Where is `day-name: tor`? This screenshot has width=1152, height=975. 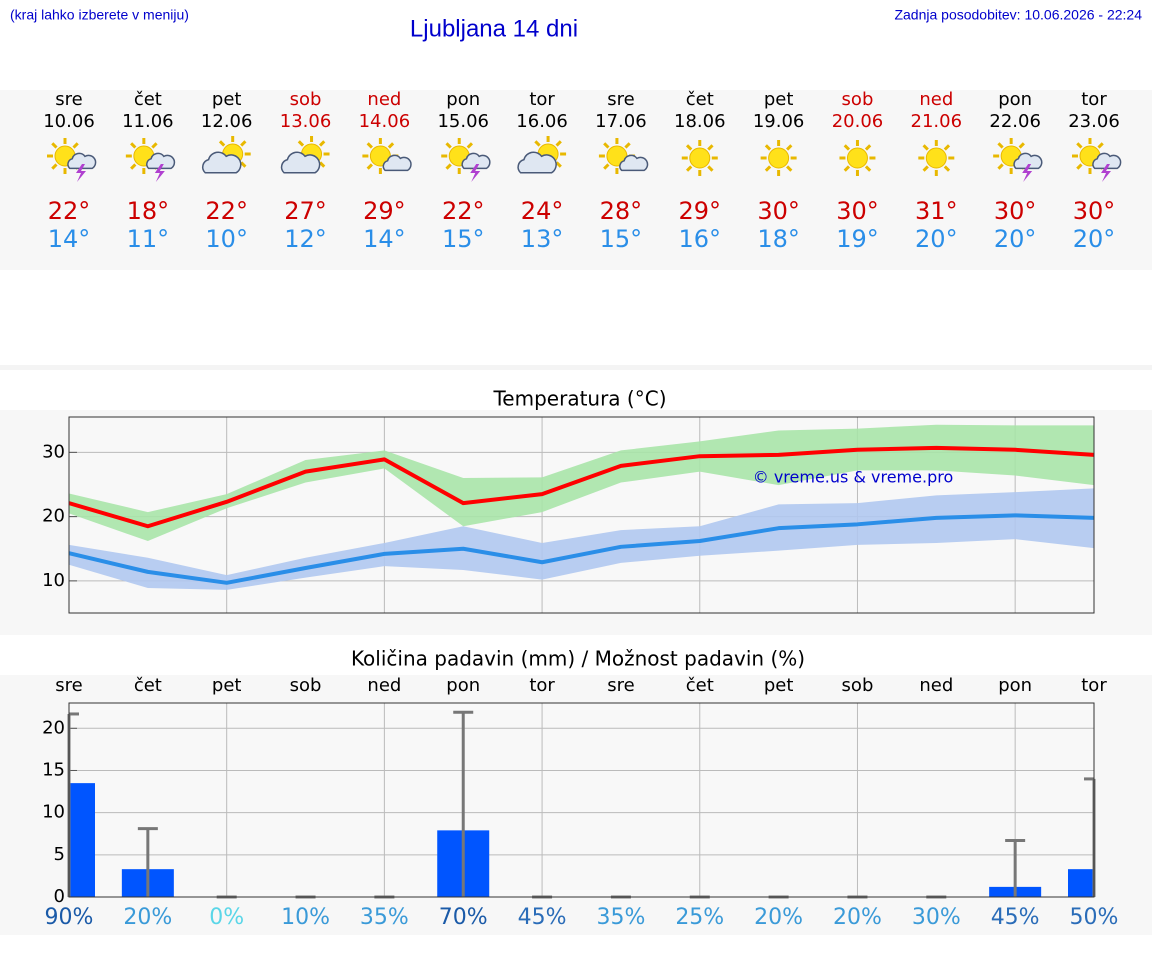 day-name: tor is located at coordinates (1094, 99).